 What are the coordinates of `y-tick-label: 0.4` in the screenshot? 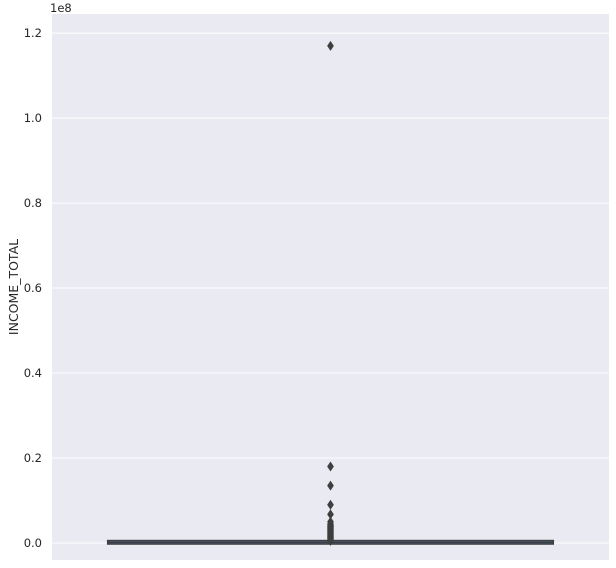 It's located at (33, 373).